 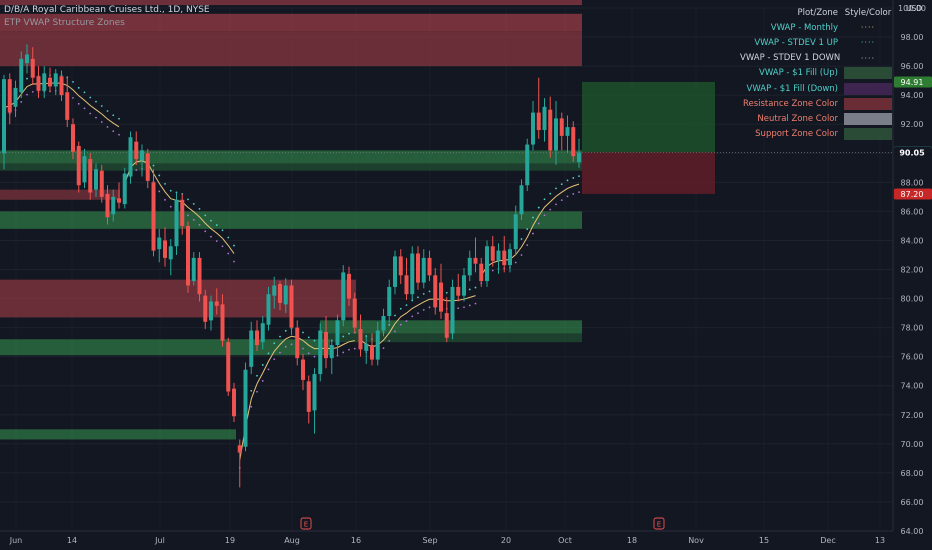 I want to click on indicator-name: ETP VWAP Structure Zones, so click(x=64, y=23).